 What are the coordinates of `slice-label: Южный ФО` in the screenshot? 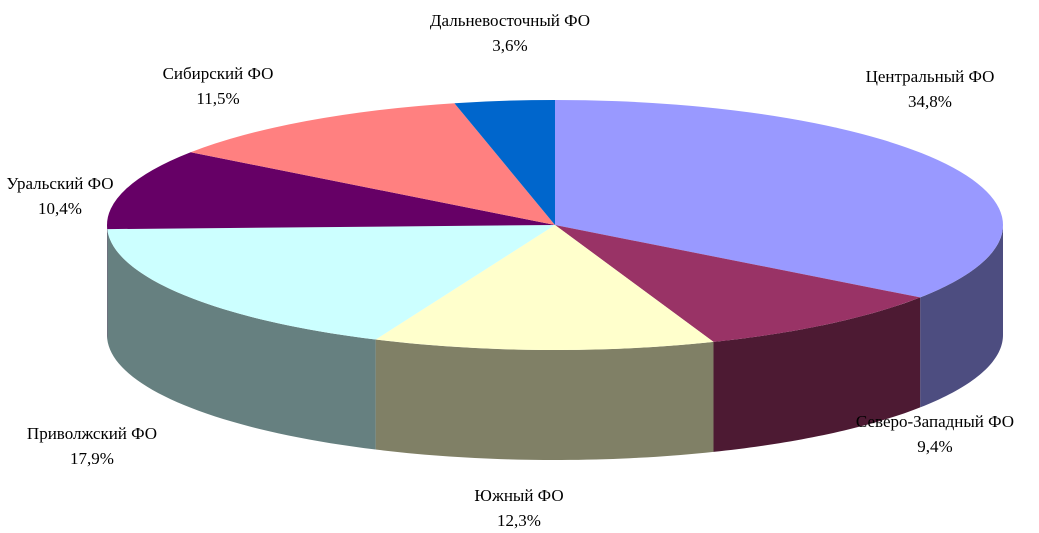 It's located at (518, 495).